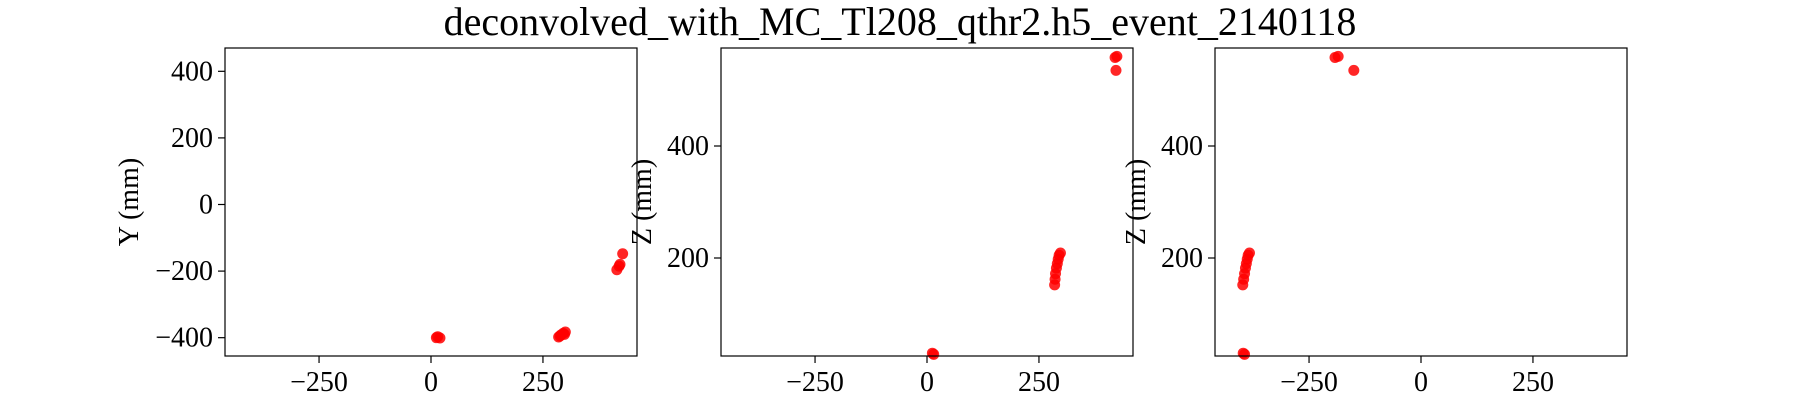 The height and width of the screenshot is (400, 1800). Describe the element at coordinates (206, 204) in the screenshot. I see `y-tick-label: 0` at that location.